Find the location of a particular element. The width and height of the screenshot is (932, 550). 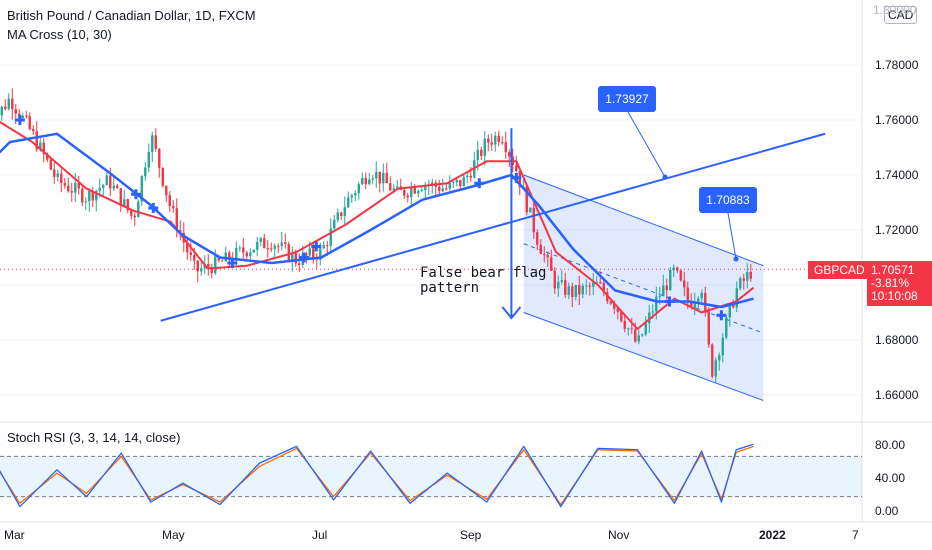

time-tick: Jul is located at coordinates (320, 535).